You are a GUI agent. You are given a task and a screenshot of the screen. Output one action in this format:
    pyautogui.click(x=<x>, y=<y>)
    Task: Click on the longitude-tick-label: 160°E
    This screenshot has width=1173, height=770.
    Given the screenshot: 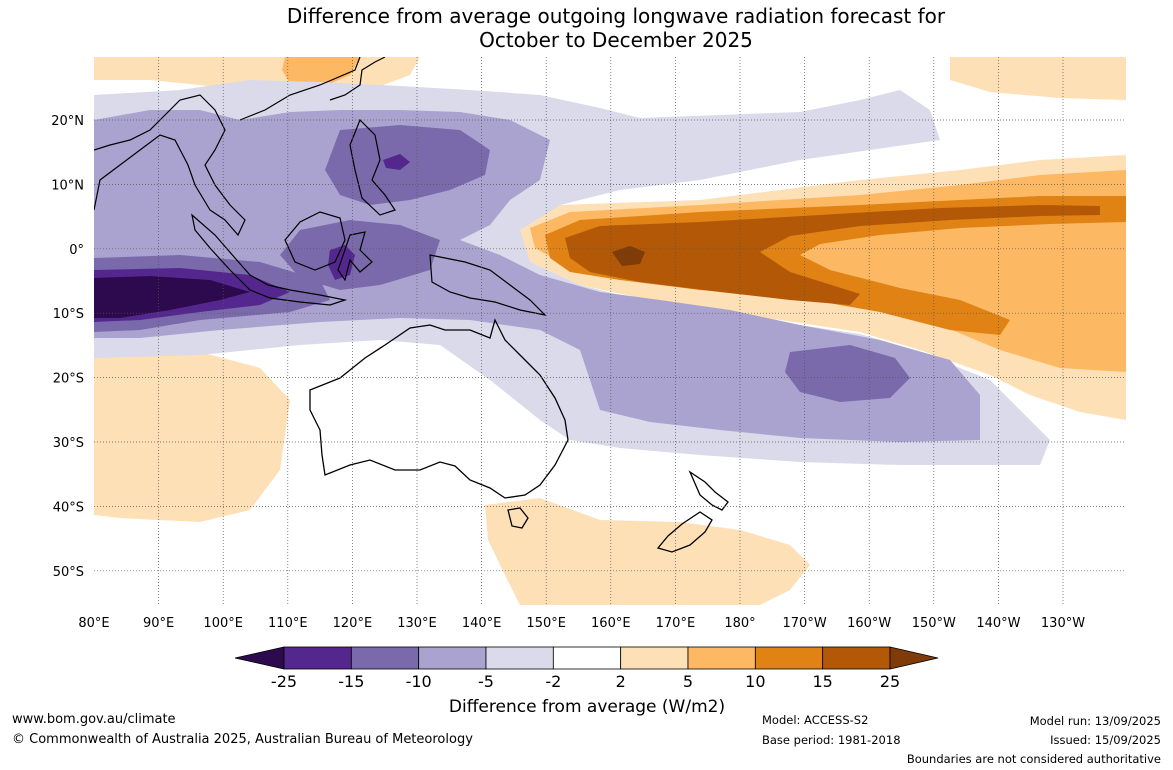 What is the action you would take?
    pyautogui.click(x=611, y=623)
    